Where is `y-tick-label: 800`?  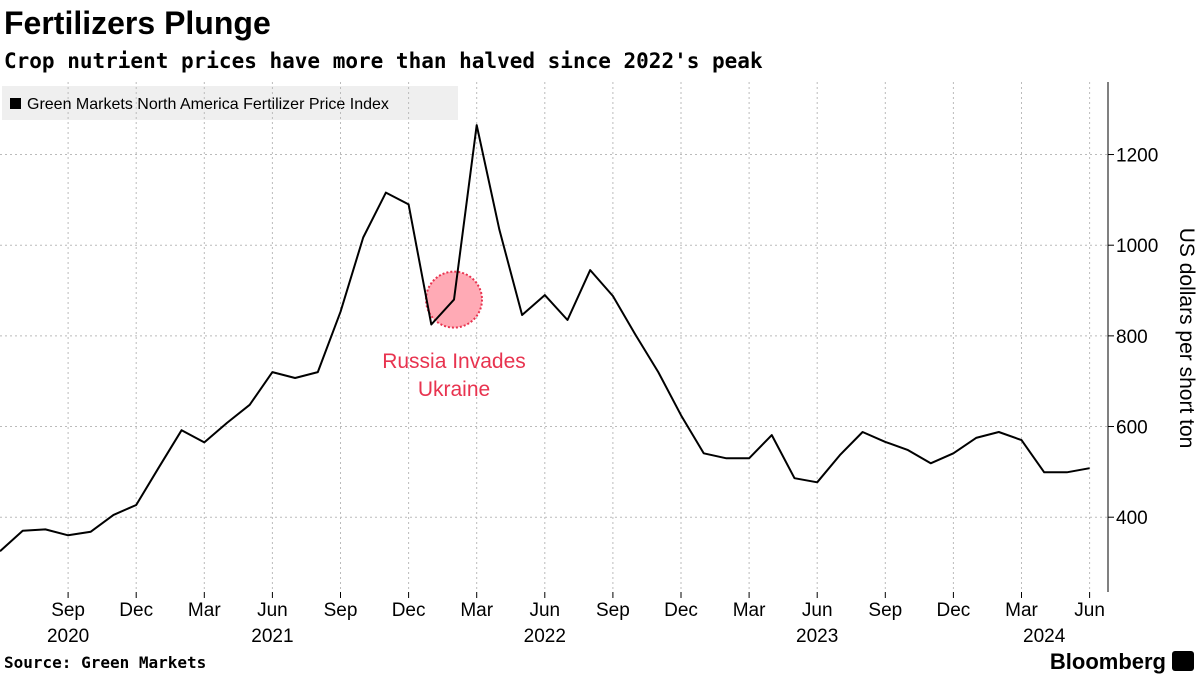
y-tick-label: 800 is located at coordinates (1132, 337).